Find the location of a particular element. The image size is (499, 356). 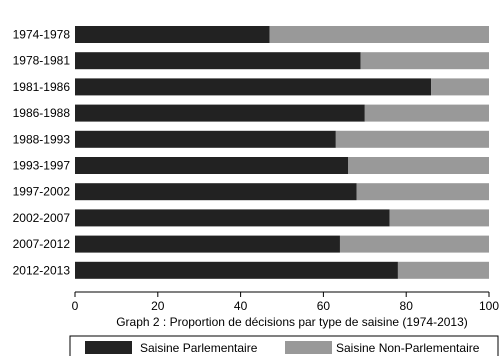

bar-saisine-parlementaire-1978-1981 is located at coordinates (218, 61).